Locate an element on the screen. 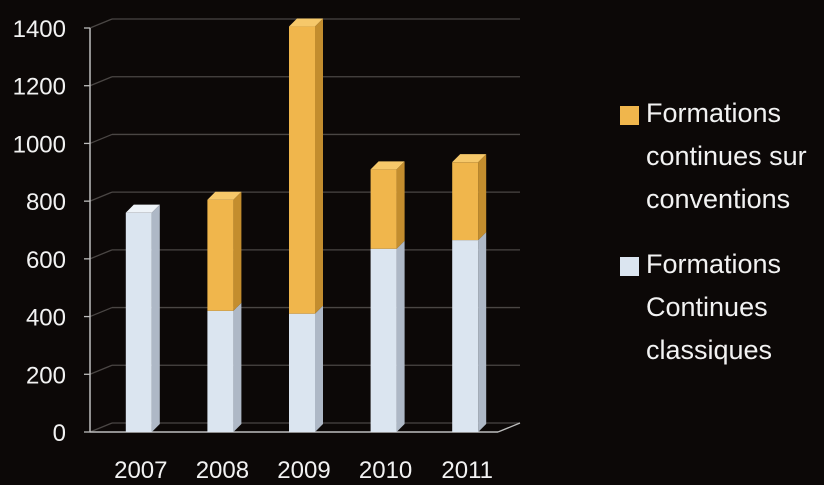 The image size is (824, 485). bar-classiques-2007 is located at coordinates (138, 322).